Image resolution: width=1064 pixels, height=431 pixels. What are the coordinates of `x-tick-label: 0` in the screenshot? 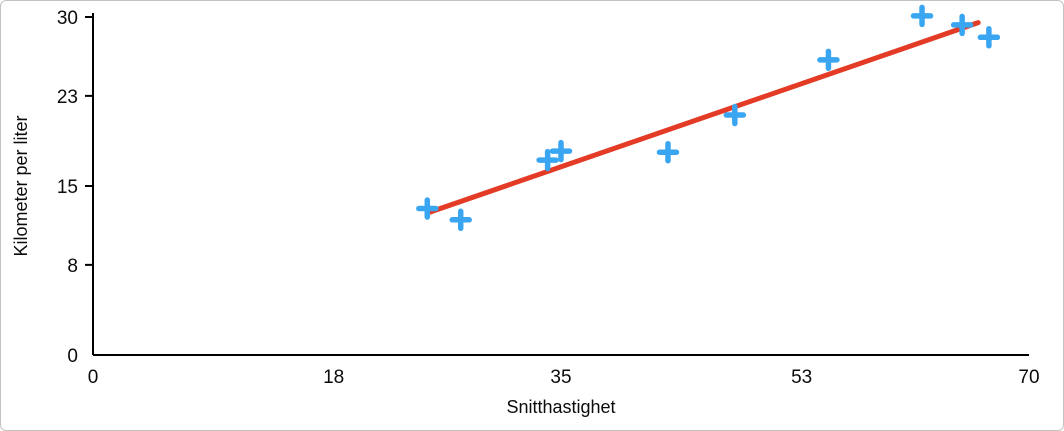 It's located at (93, 377).